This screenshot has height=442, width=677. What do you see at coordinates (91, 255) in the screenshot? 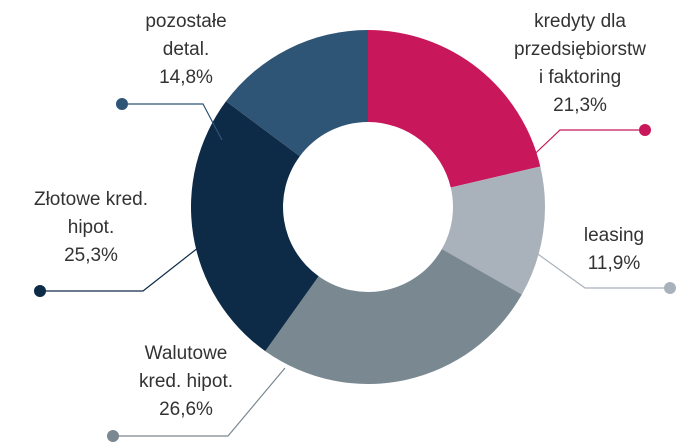
I see `value-label: 25,3%` at bounding box center [91, 255].